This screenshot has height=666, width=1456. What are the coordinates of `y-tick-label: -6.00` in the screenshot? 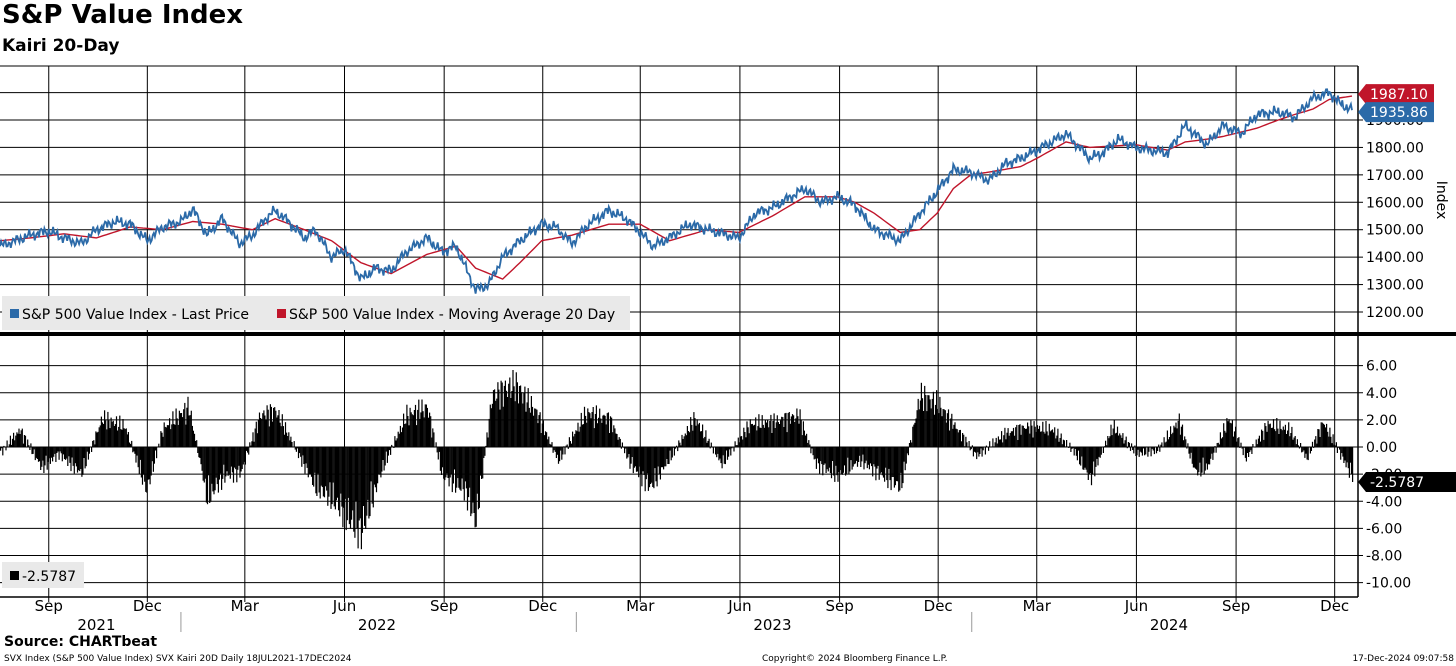 It's located at (1384, 529).